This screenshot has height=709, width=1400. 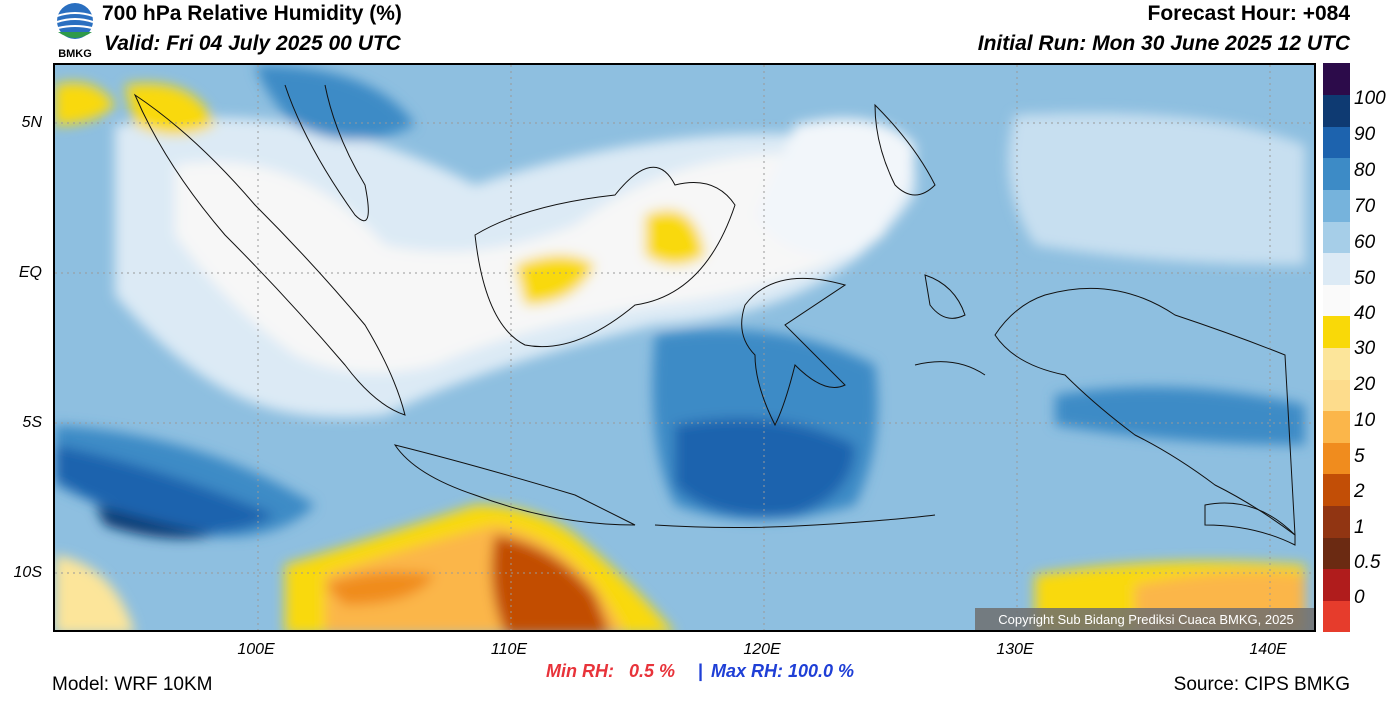 What do you see at coordinates (1359, 456) in the screenshot?
I see `colorbar-label: 5` at bounding box center [1359, 456].